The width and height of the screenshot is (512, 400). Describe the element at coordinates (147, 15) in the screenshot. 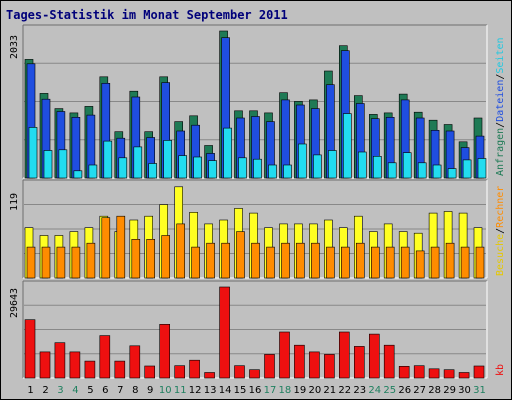

I see `chart-title: Tages-Statistik im Monat September 2011` at that location.